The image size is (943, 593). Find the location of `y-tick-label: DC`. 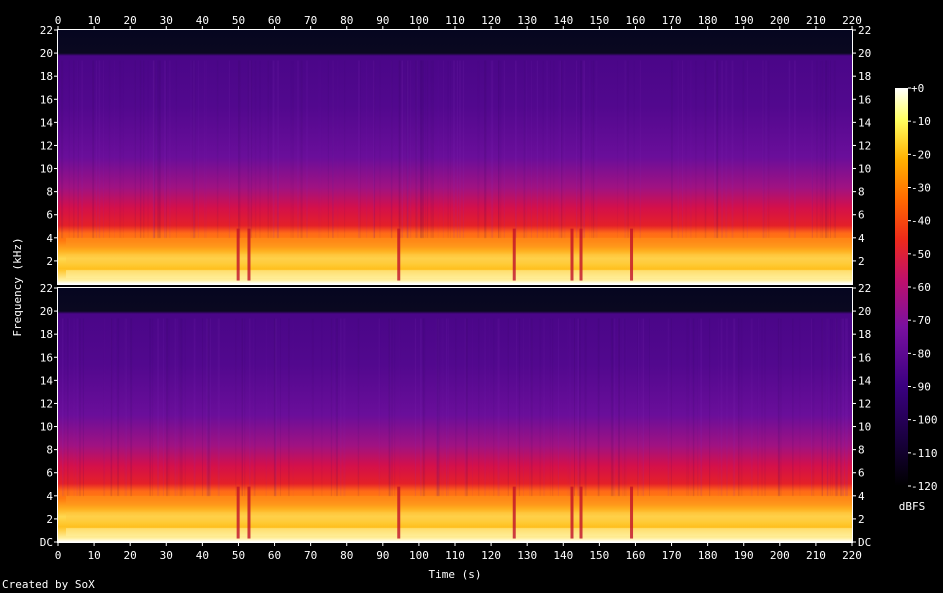

y-tick-label: DC is located at coordinates (46, 542).